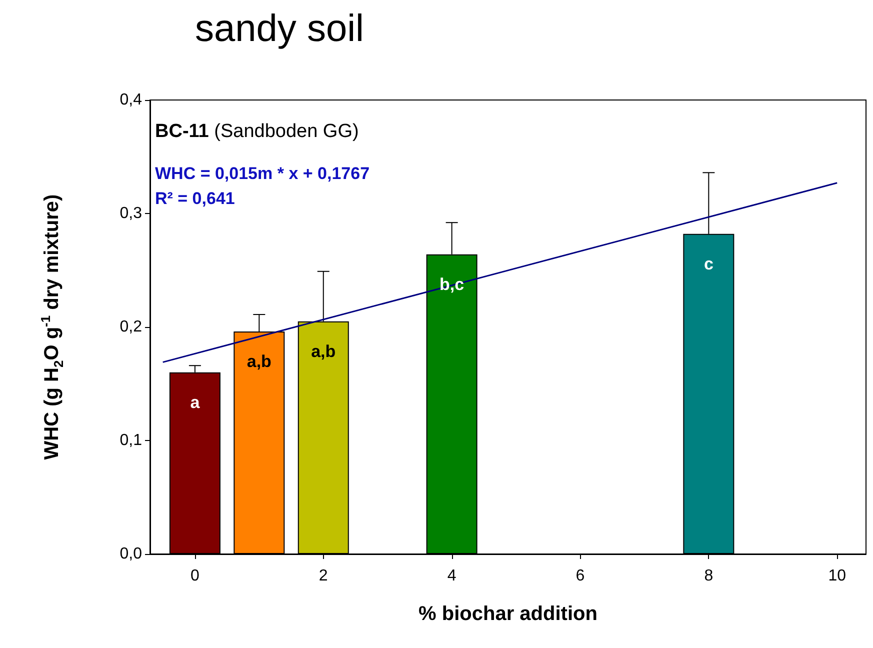 The height and width of the screenshot is (648, 873). What do you see at coordinates (131, 440) in the screenshot?
I see `y-tick-label: 0,1` at bounding box center [131, 440].